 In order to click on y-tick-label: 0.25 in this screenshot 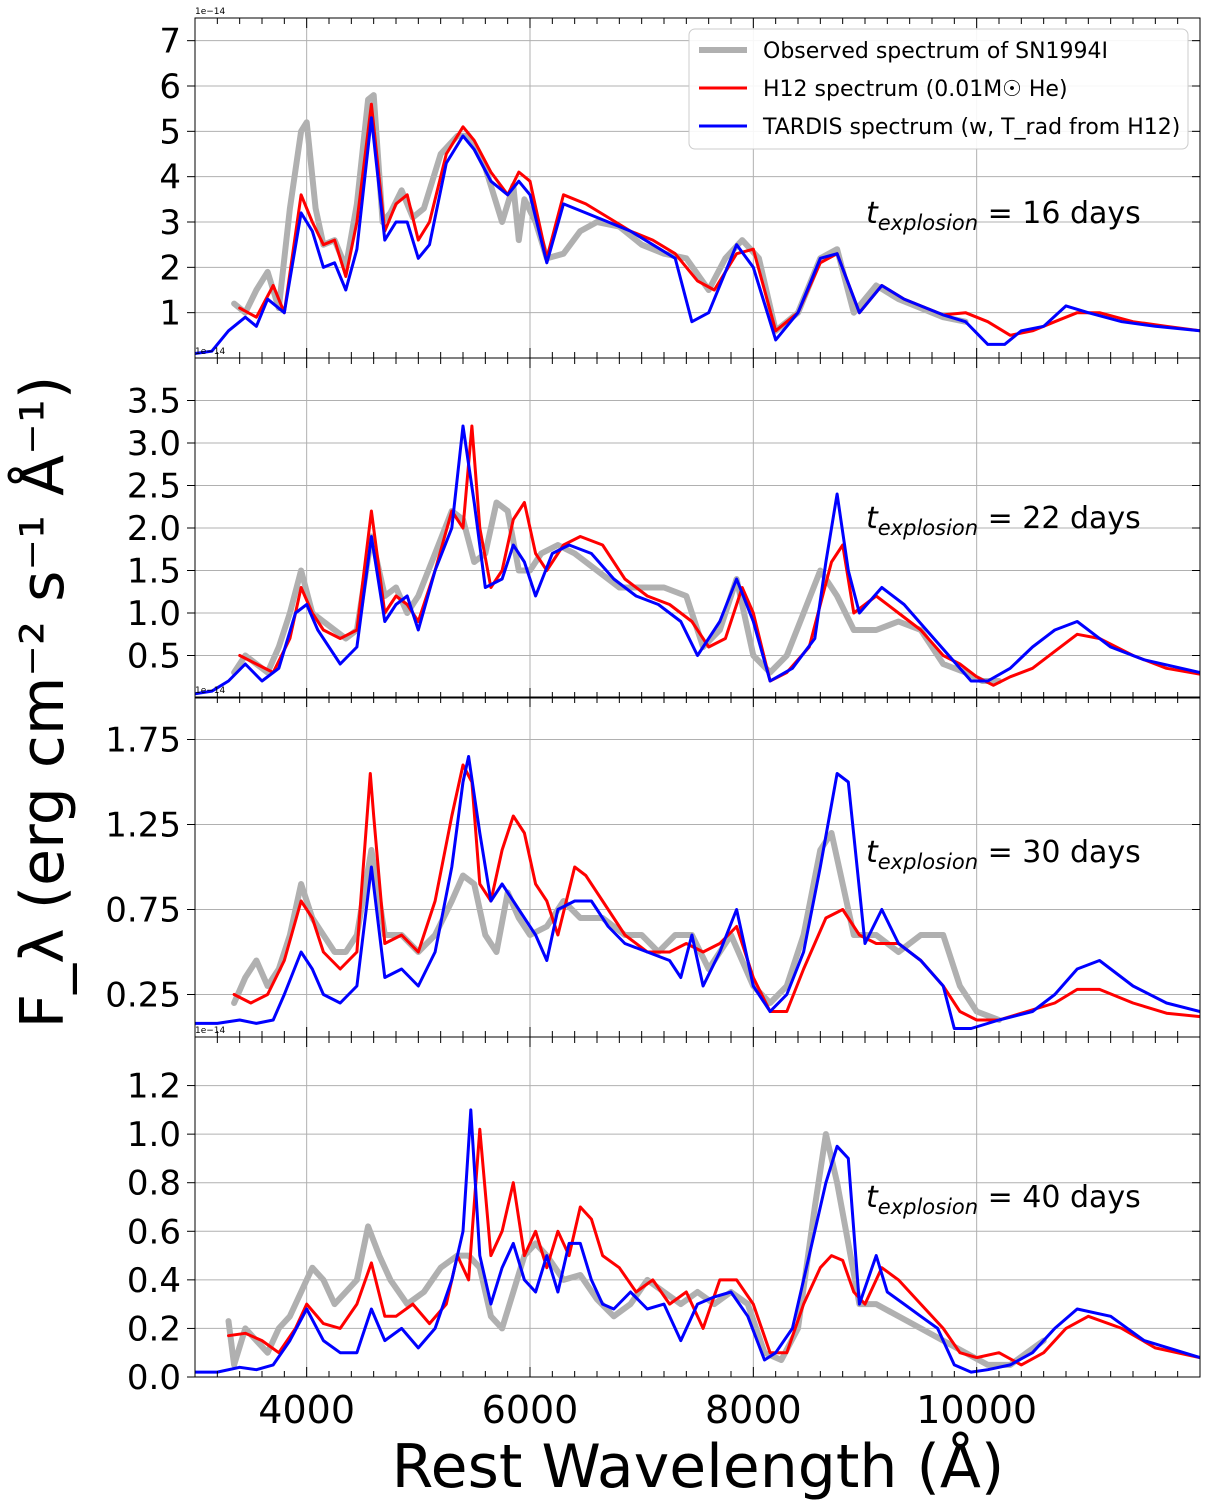, I will do `click(143, 996)`.